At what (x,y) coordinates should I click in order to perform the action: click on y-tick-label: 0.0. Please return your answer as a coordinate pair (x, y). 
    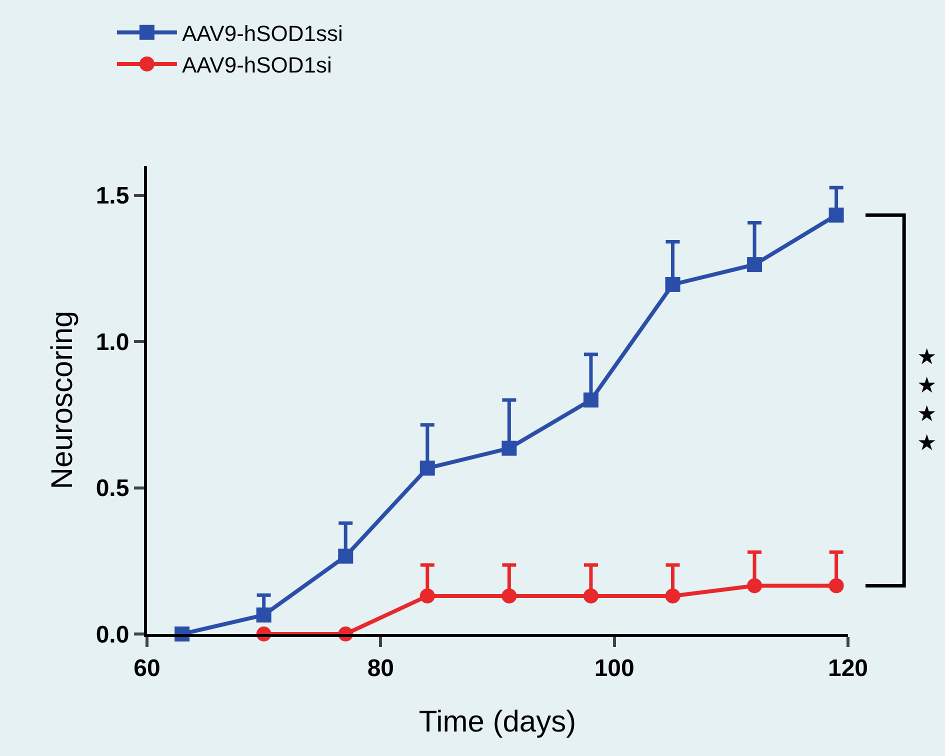
    Looking at the image, I should click on (113, 634).